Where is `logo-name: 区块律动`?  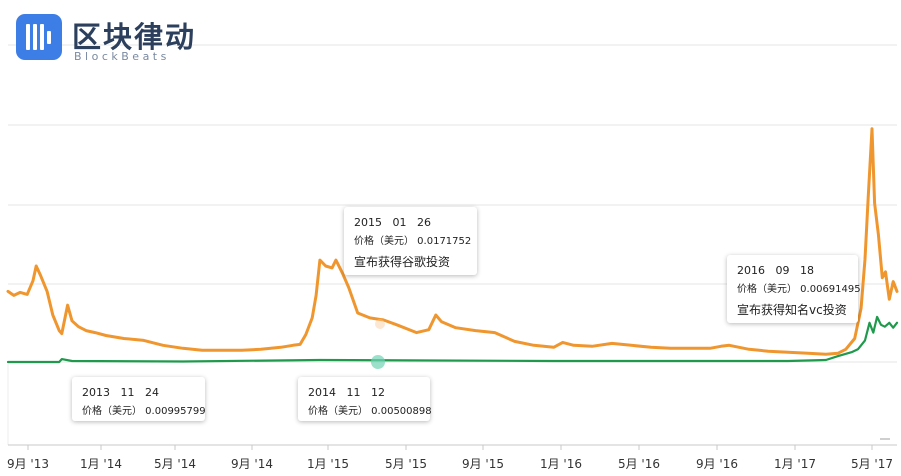
logo-name: 区块律动 is located at coordinates (134, 37).